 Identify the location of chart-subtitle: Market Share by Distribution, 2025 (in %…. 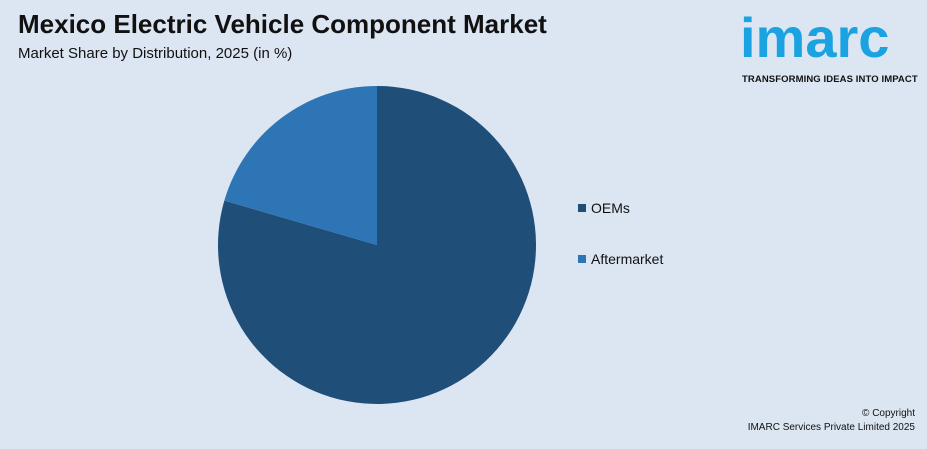
(155, 53).